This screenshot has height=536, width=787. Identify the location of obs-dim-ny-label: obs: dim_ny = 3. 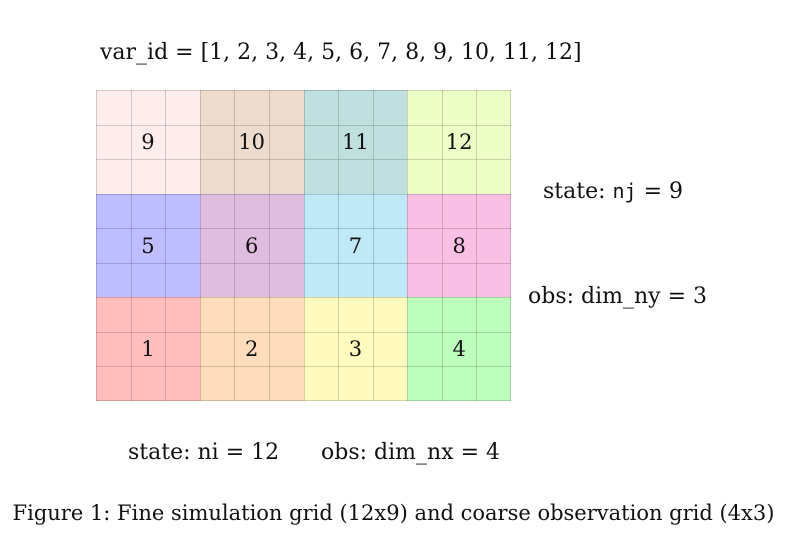
(618, 296).